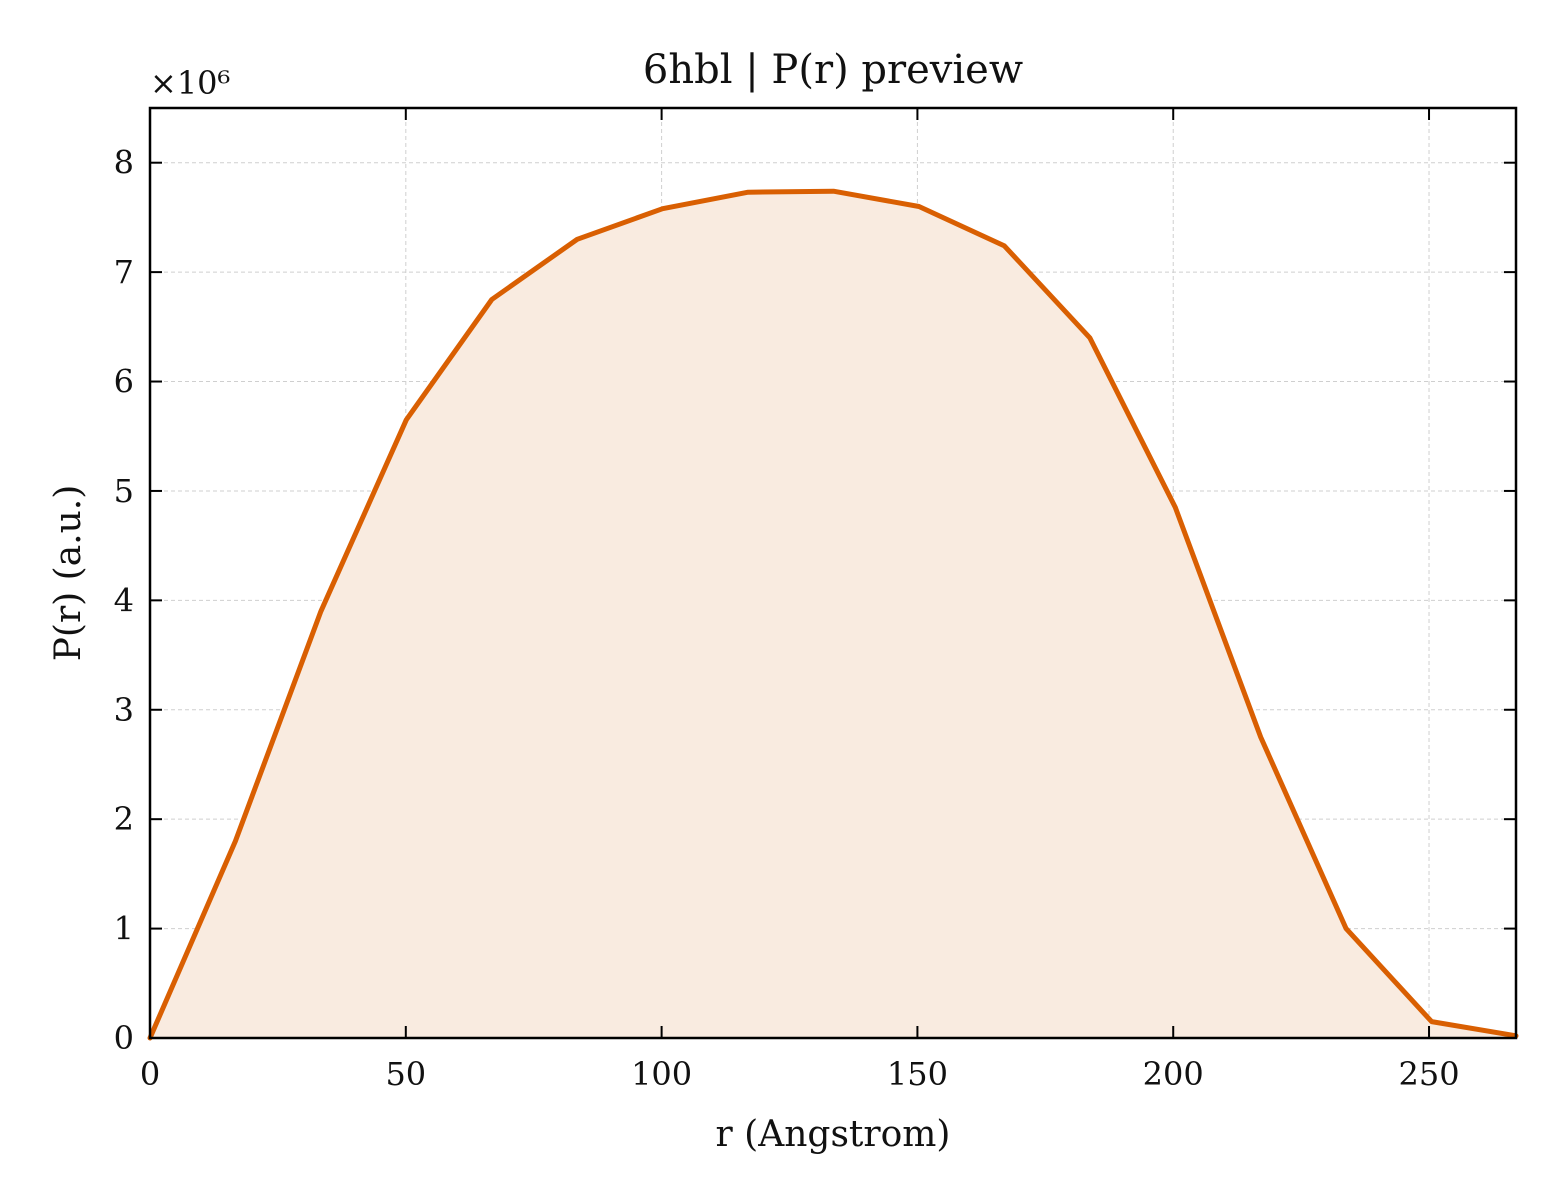 This screenshot has height=1200, width=1560. What do you see at coordinates (124, 382) in the screenshot?
I see `y-tick-label: 6` at bounding box center [124, 382].